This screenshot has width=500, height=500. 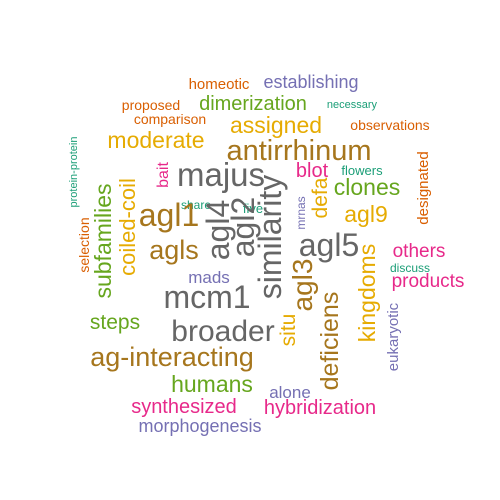 What do you see at coordinates (219, 84) in the screenshot?
I see `word-homeotic: homeotic` at bounding box center [219, 84].